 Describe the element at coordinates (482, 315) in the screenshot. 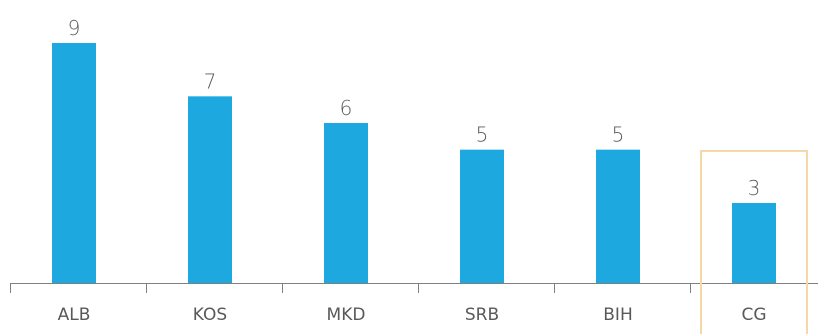

I see `x-tick-label-srb: SRB` at that location.